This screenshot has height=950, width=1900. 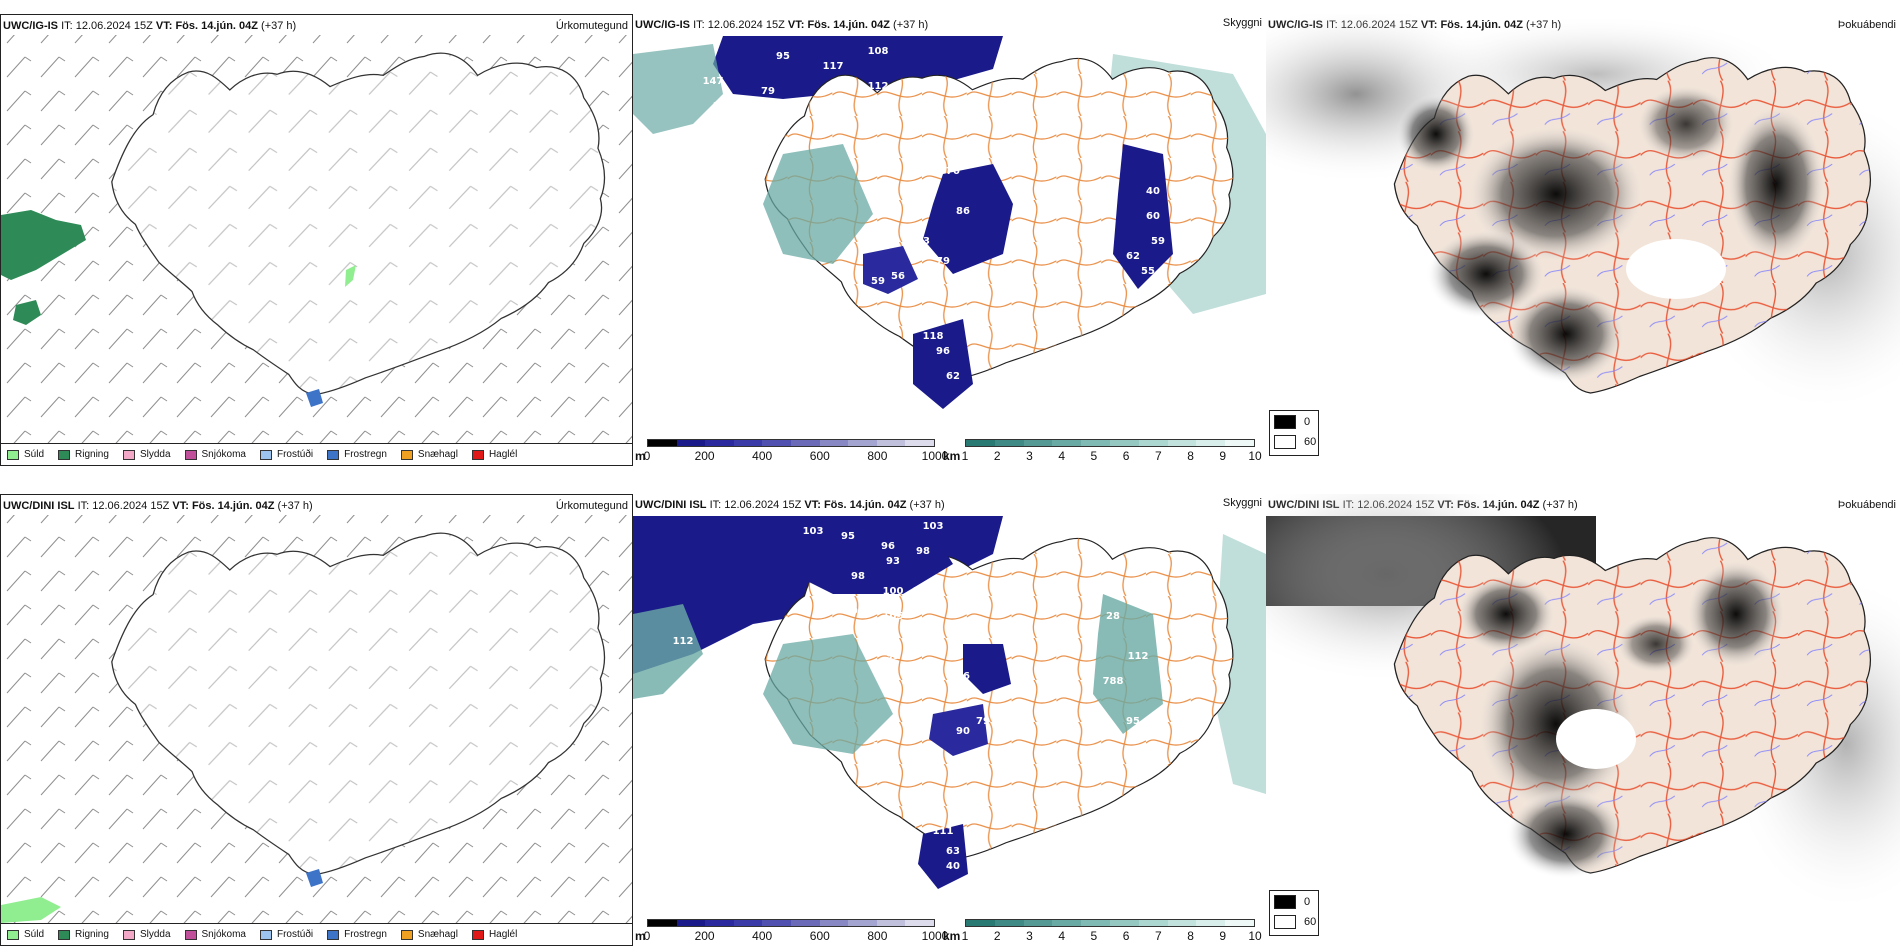 What do you see at coordinates (1029, 456) in the screenshot?
I see `colorbar-tick: 3` at bounding box center [1029, 456].